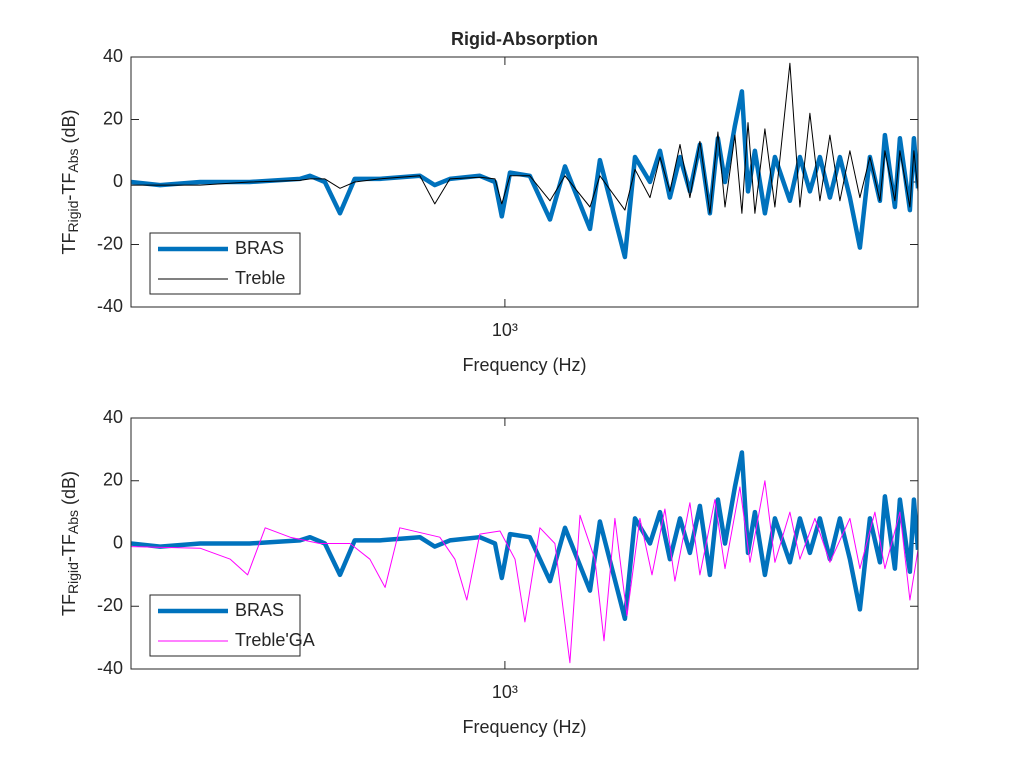  What do you see at coordinates (260, 278) in the screenshot?
I see `legend-label: Treble` at bounding box center [260, 278].